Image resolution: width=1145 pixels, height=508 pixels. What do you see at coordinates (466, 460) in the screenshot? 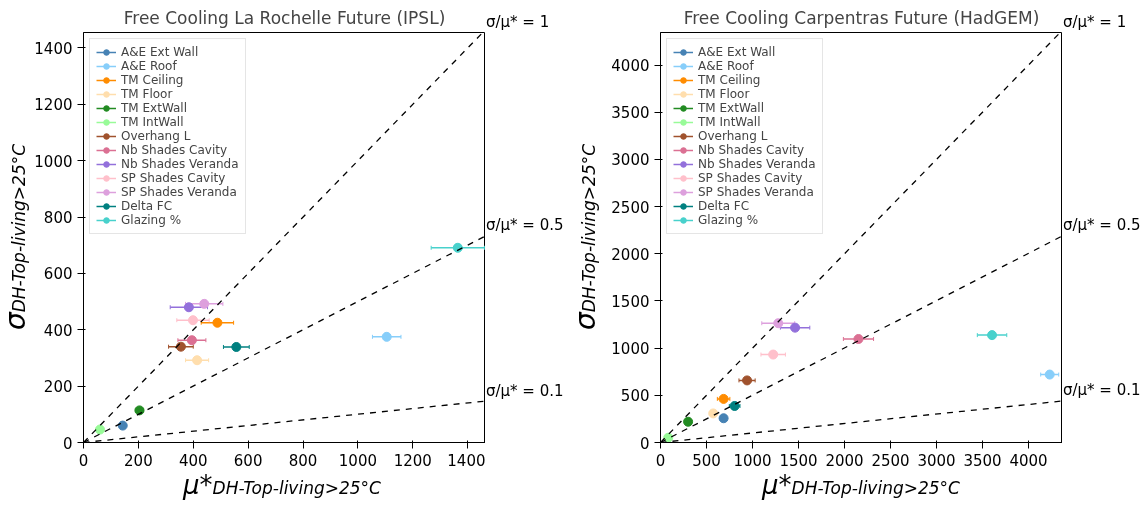
I see `x-tick-label: 1400` at bounding box center [466, 460].